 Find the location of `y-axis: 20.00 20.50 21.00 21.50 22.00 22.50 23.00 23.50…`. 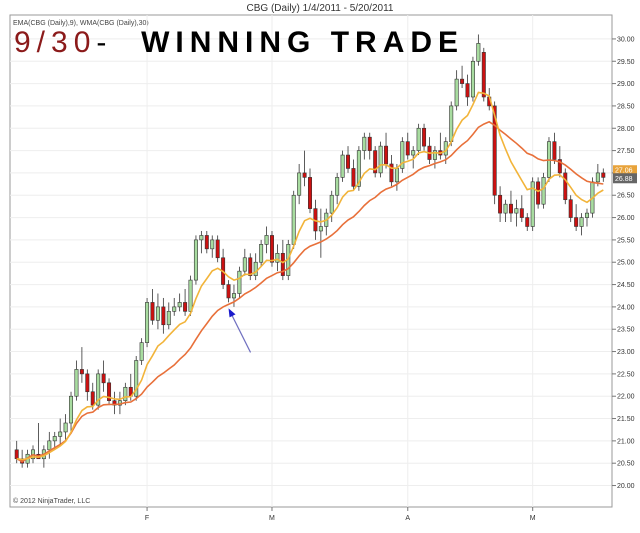

y-axis: 20.00 20.50 21.00 21.50 22.00 22.50 23.00 23.50… is located at coordinates (623, 261).